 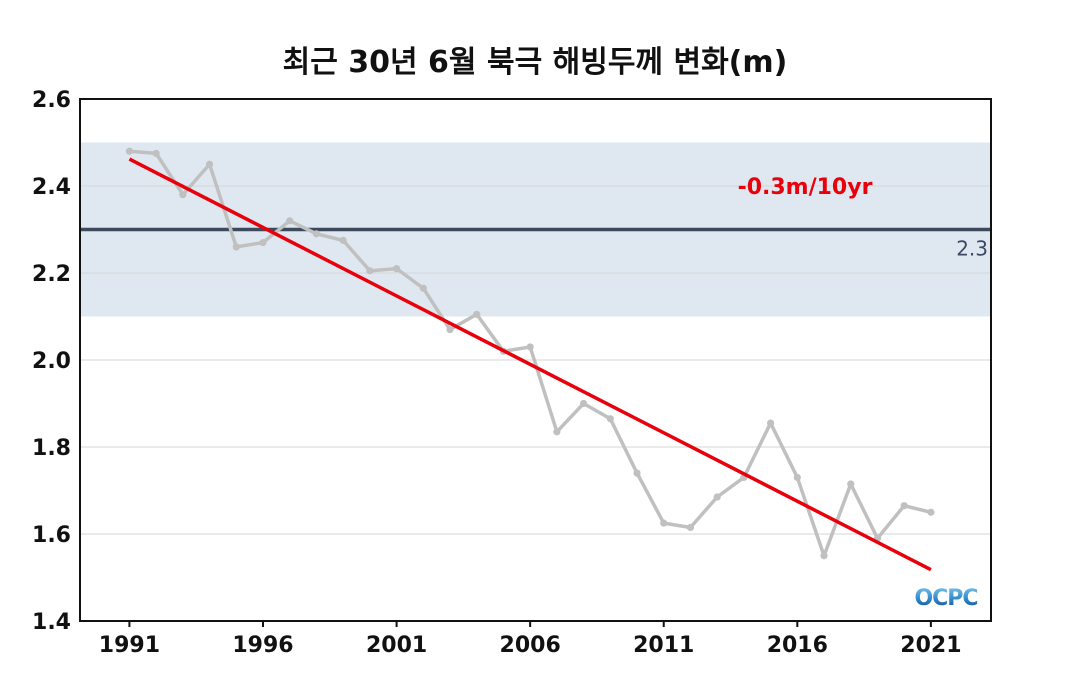 What do you see at coordinates (972, 249) in the screenshot?
I see `reference-line-label: 2.3` at bounding box center [972, 249].